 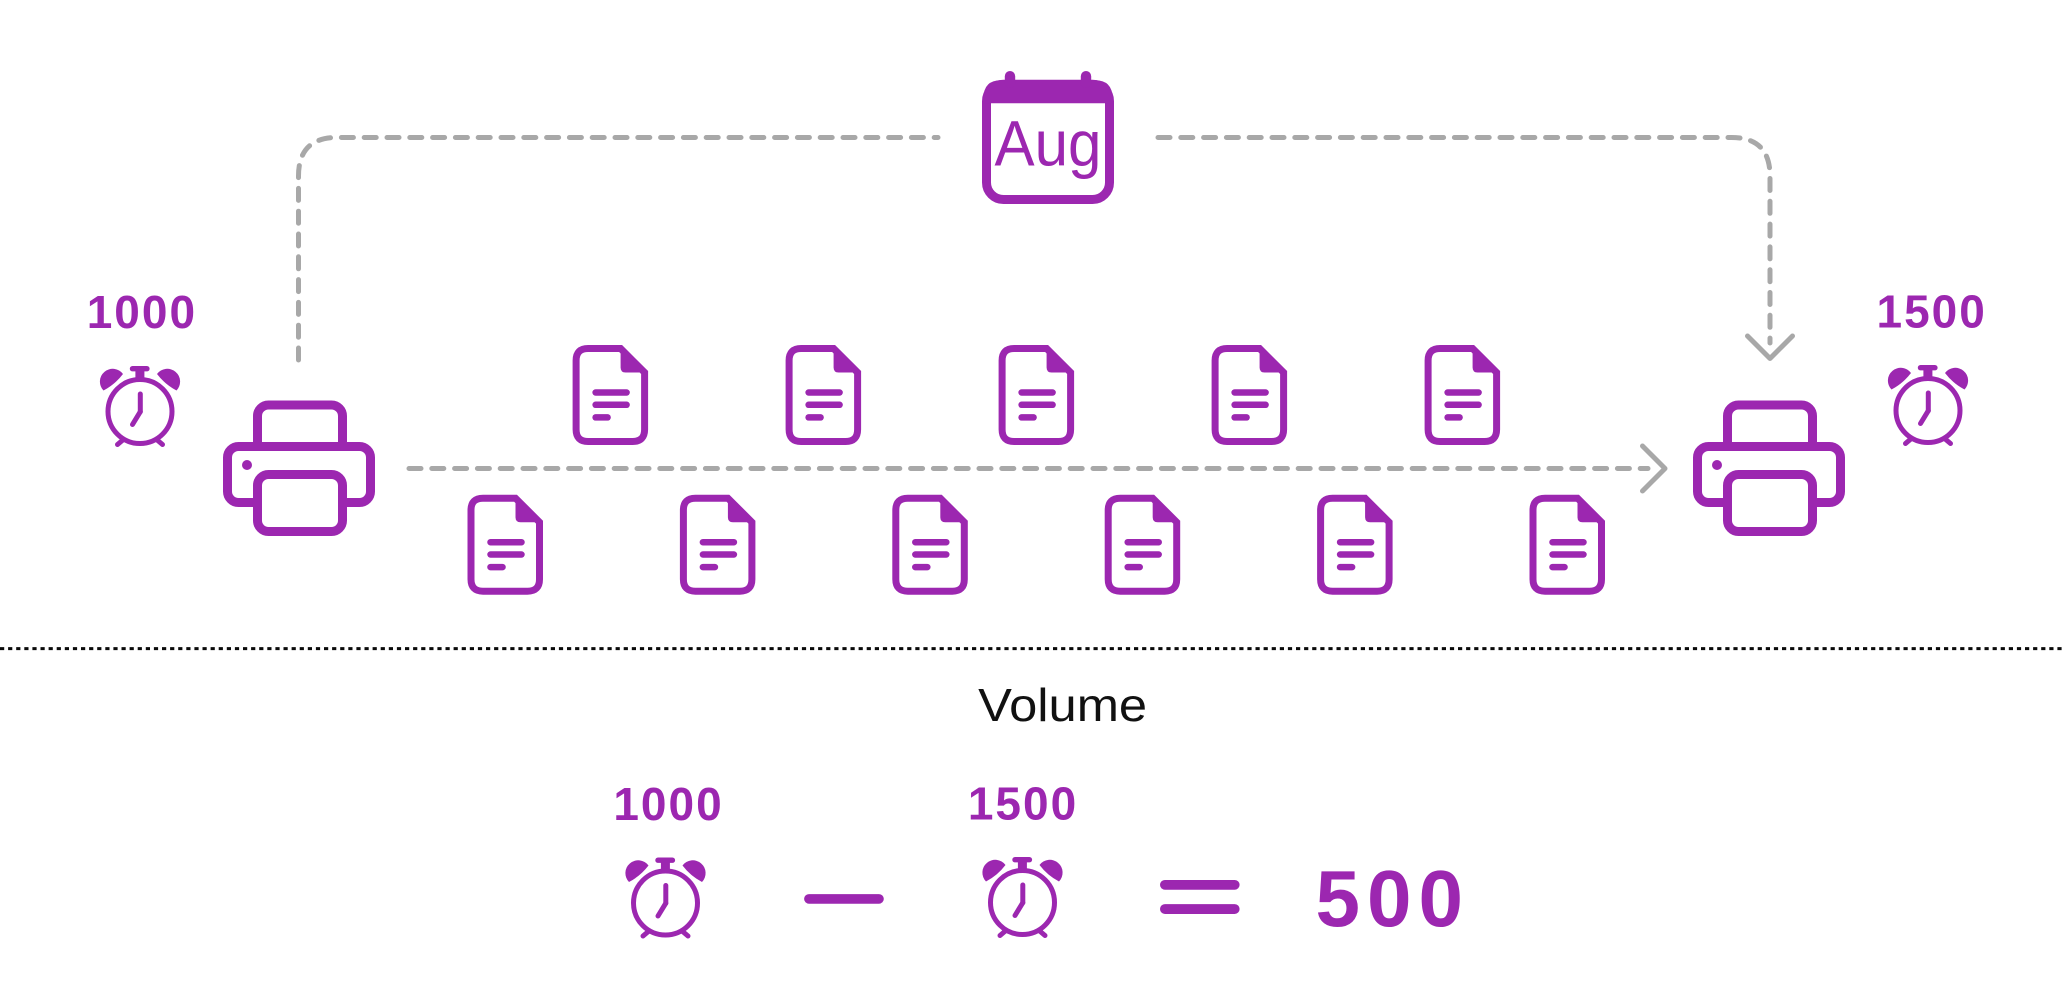 I want to click on svg-text: Aug, so click(x=1048, y=144).